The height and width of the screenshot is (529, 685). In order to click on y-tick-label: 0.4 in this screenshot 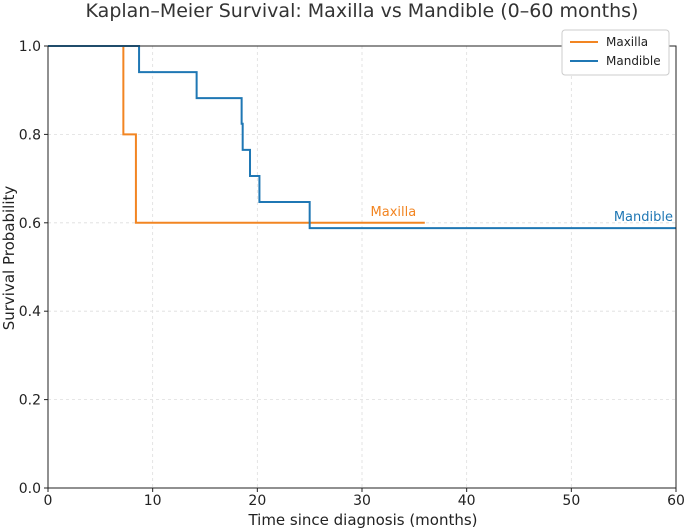, I will do `click(30, 312)`.